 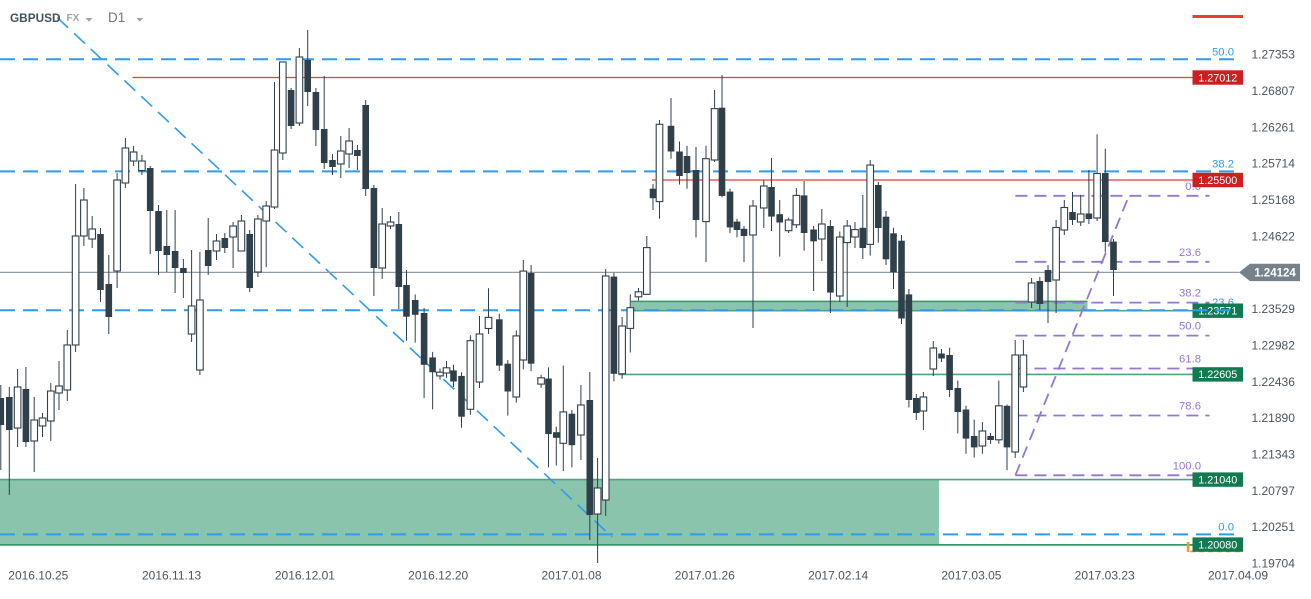 What do you see at coordinates (1217, 375) in the screenshot?
I see `svg-text: 1.22605` at bounding box center [1217, 375].